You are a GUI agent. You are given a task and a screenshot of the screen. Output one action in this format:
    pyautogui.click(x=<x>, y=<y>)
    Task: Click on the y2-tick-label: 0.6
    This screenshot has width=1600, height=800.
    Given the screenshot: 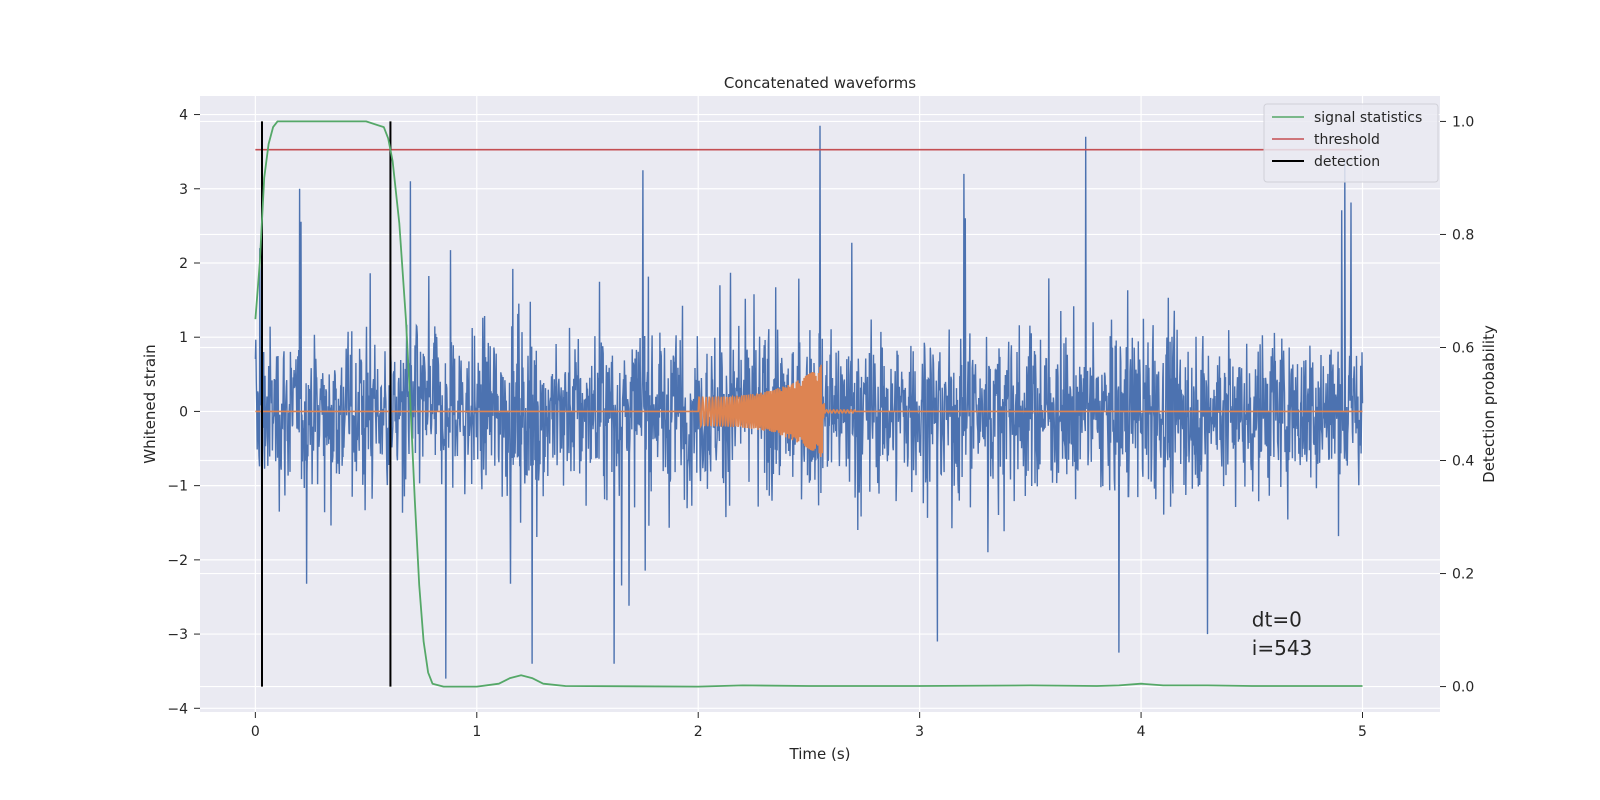 What is the action you would take?
    pyautogui.click(x=1463, y=348)
    